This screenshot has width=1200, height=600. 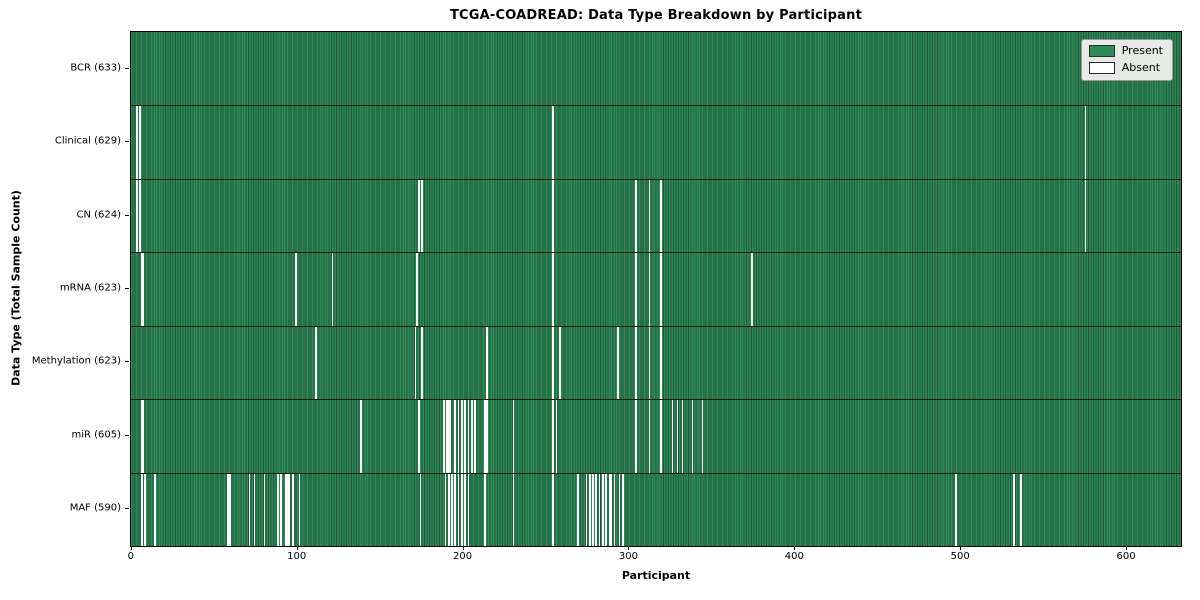 What do you see at coordinates (1101, 51) in the screenshot?
I see `legend-swatch` at bounding box center [1101, 51].